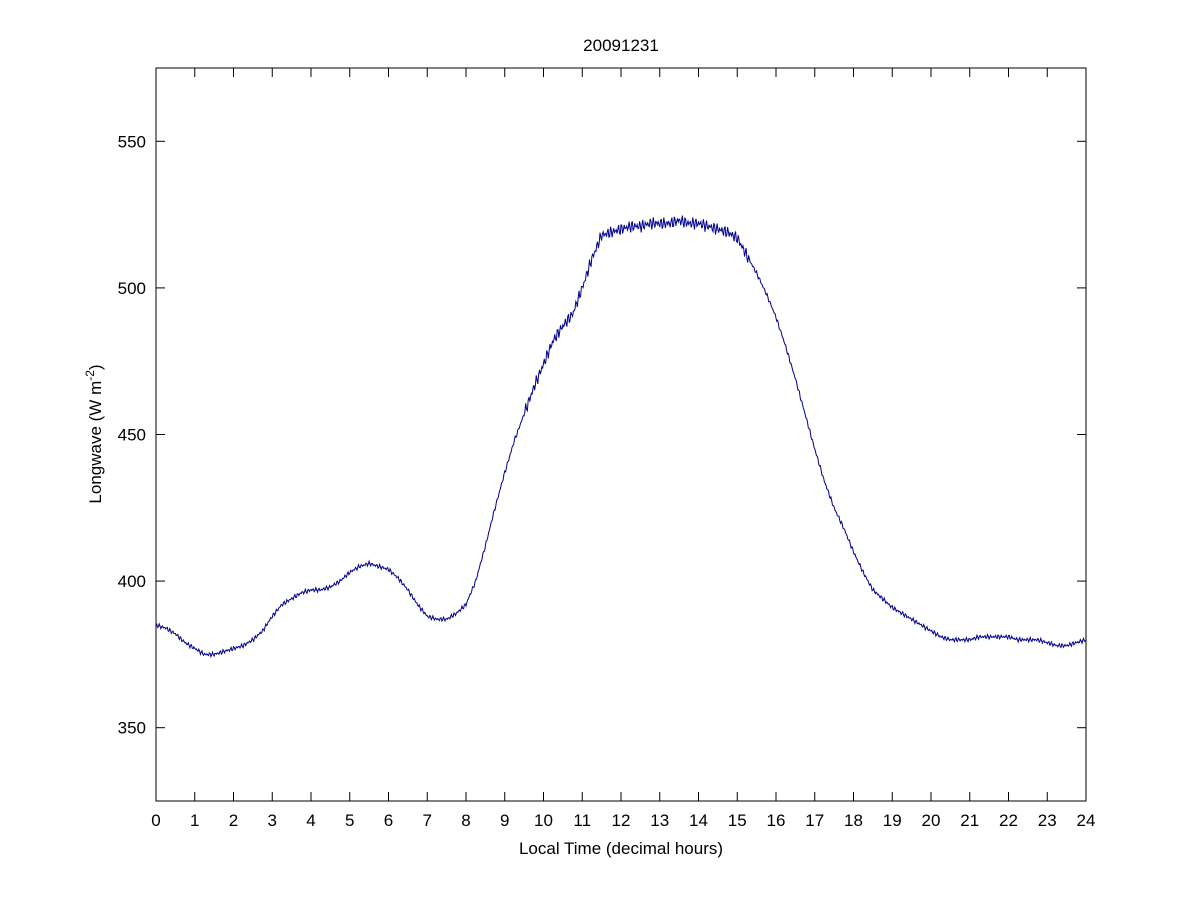 Image resolution: width=1200 pixels, height=900 pixels. What do you see at coordinates (95, 442) in the screenshot?
I see `y-axis-label-main: Longwave (W m` at bounding box center [95, 442].